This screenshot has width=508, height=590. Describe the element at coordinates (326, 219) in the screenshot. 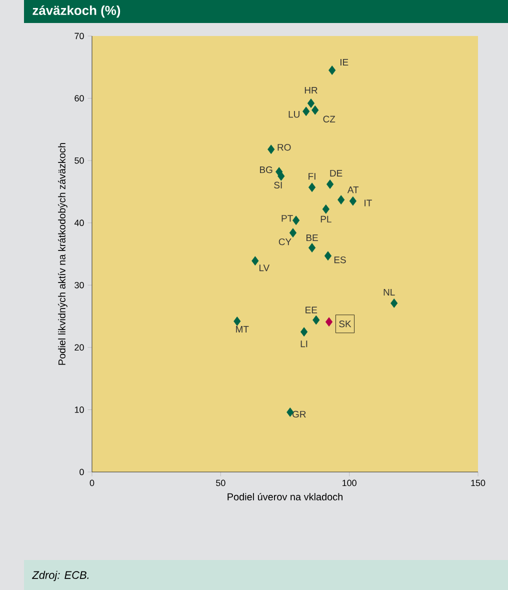

I see `annotation: PL` at that location.